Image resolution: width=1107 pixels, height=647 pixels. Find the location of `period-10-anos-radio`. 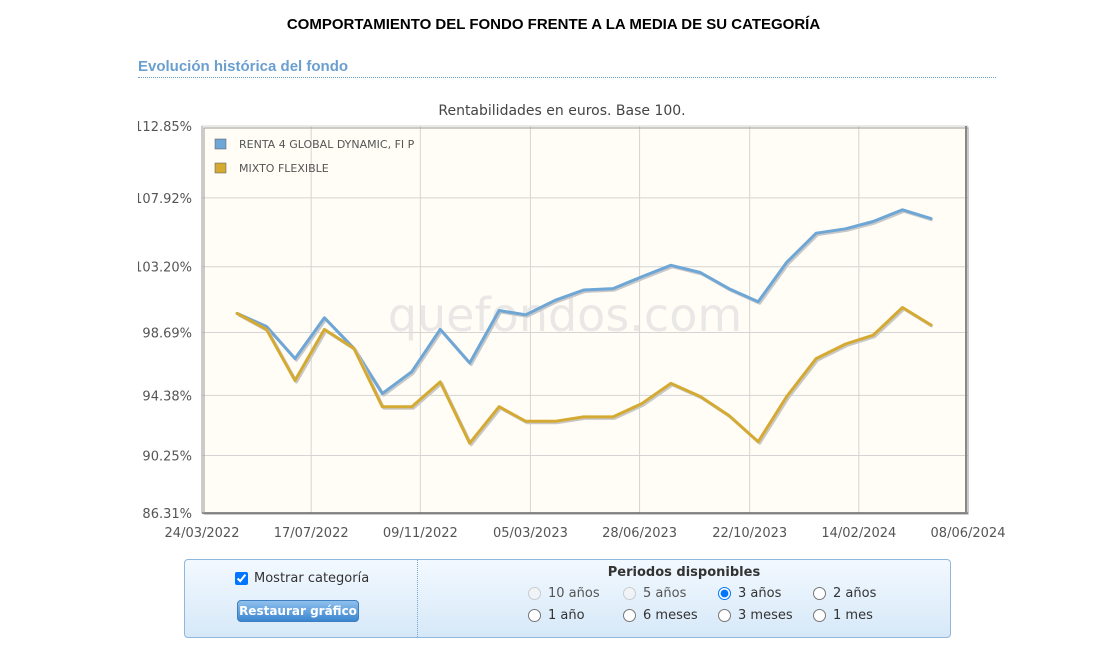

period-10-anos-radio is located at coordinates (534, 593).